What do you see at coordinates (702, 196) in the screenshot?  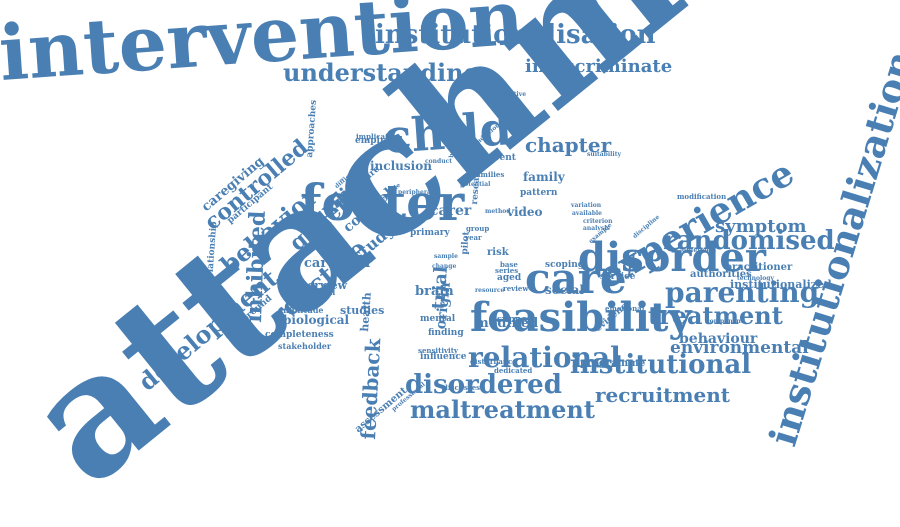 I see `word-modification: modification` at bounding box center [702, 196].